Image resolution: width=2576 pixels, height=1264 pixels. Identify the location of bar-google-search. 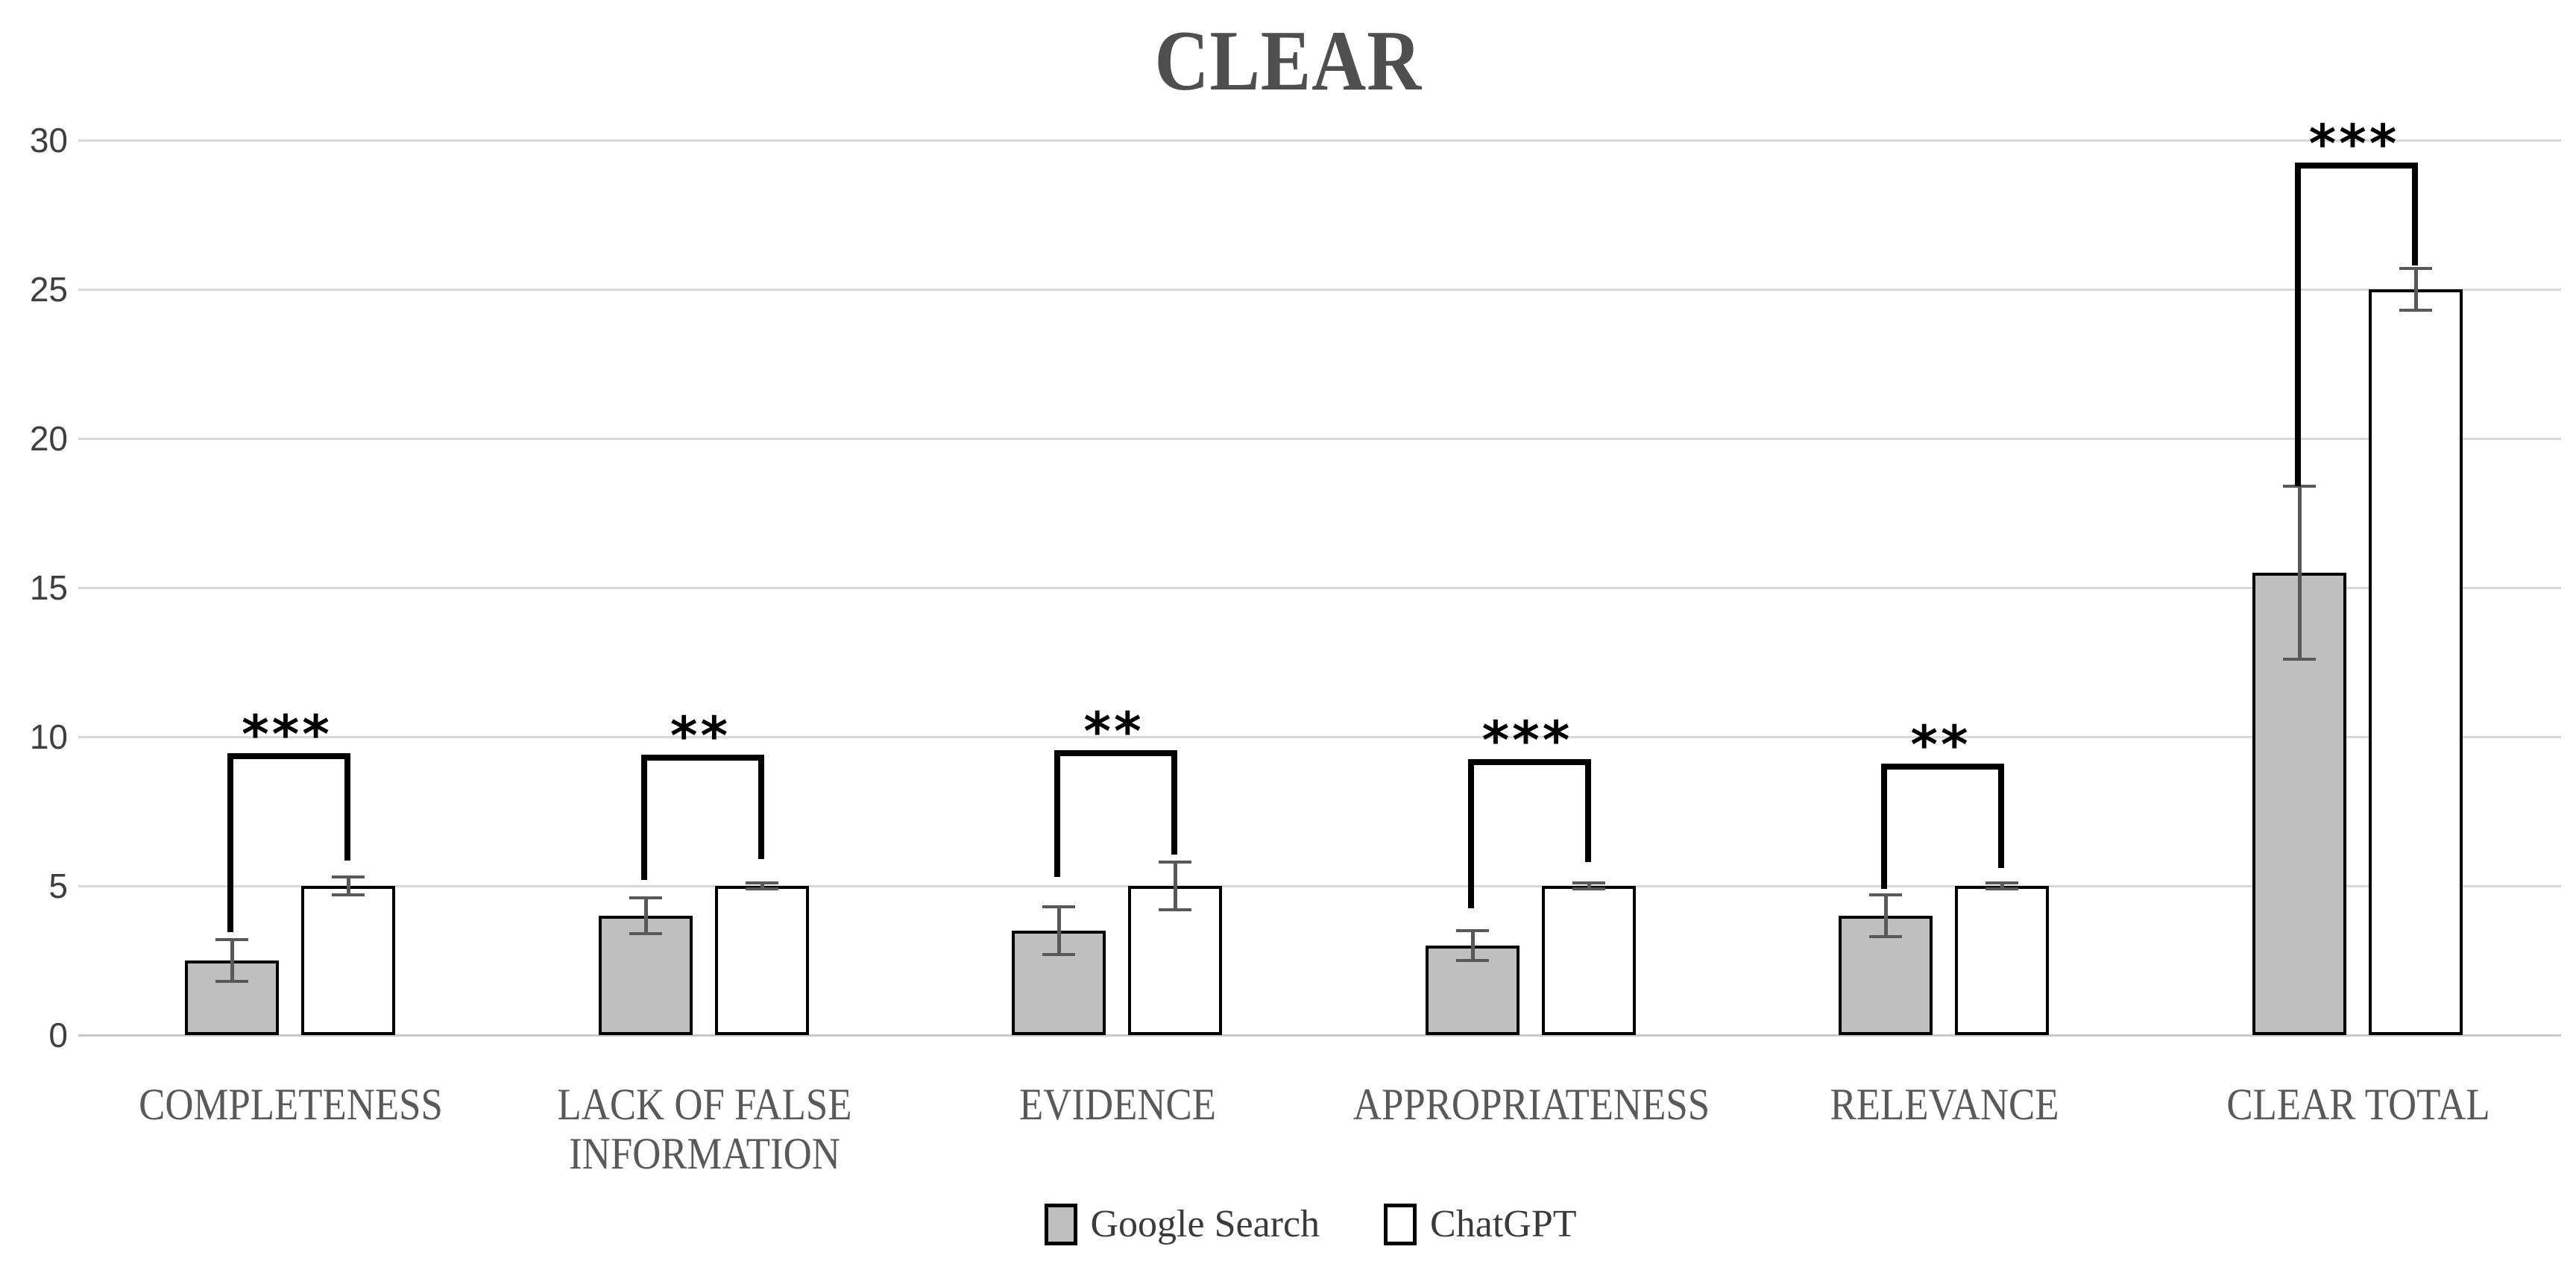
(645, 975).